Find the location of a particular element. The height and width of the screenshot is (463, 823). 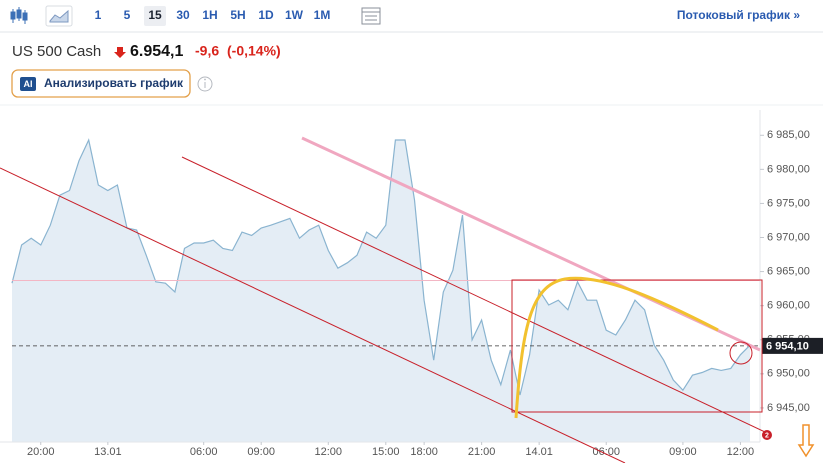

current-price-box is located at coordinates (792, 345).